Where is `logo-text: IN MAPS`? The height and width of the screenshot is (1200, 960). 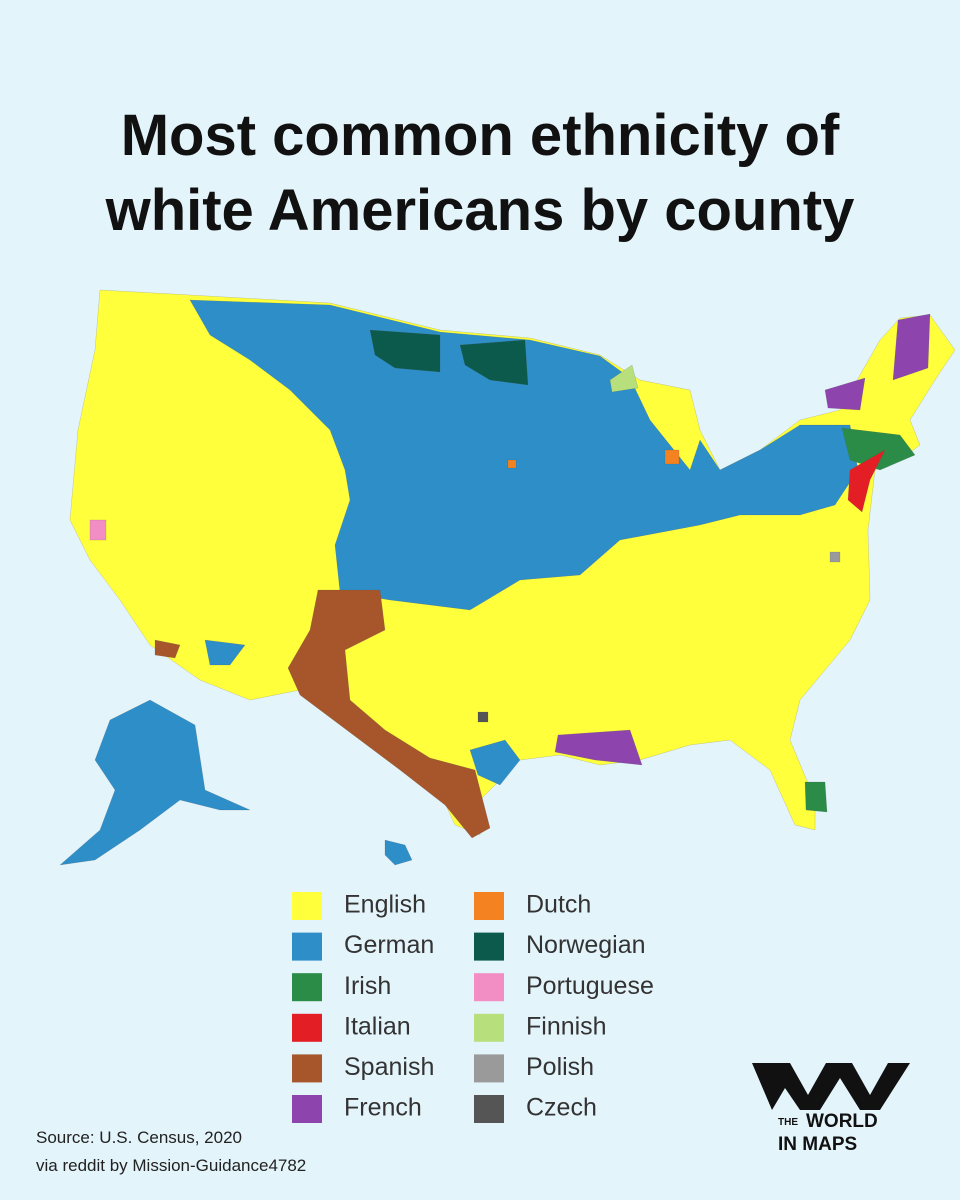 logo-text: IN MAPS is located at coordinates (817, 1144).